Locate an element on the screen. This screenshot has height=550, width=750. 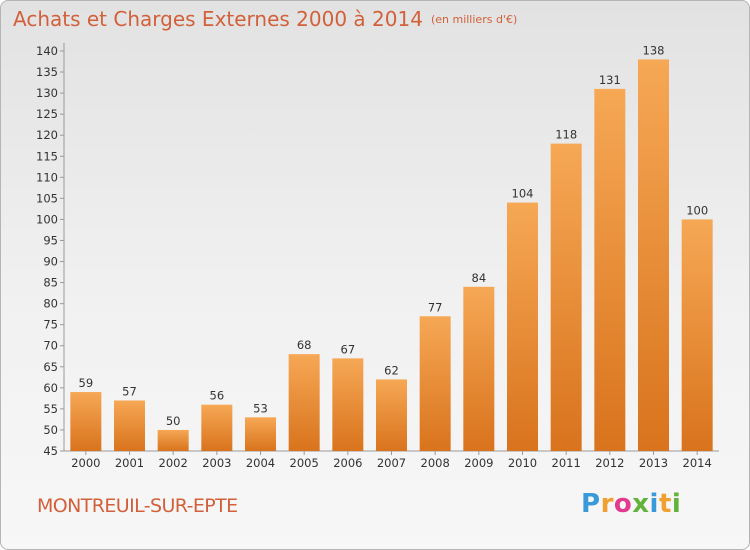
x-tick-label: 2014 is located at coordinates (697, 463).